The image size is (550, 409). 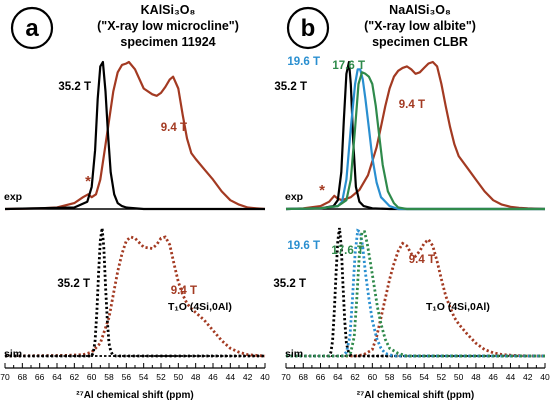 I want to click on panel-b-specimen: specimen CLBR, so click(x=420, y=42).